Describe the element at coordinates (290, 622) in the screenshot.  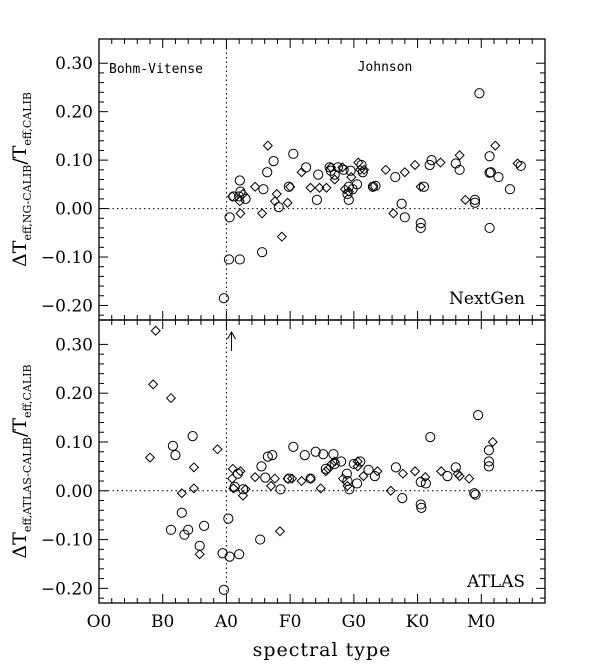
I see `x-tick-label: F0` at that location.